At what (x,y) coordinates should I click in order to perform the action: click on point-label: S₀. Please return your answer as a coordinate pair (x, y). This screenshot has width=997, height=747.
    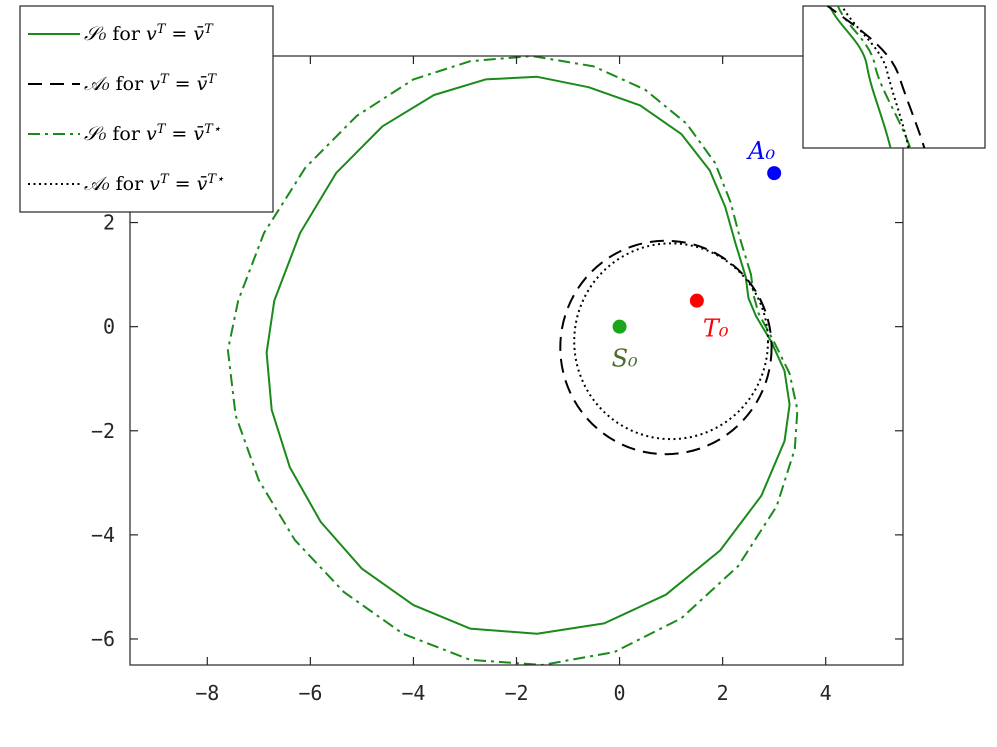
    Looking at the image, I should click on (625, 359).